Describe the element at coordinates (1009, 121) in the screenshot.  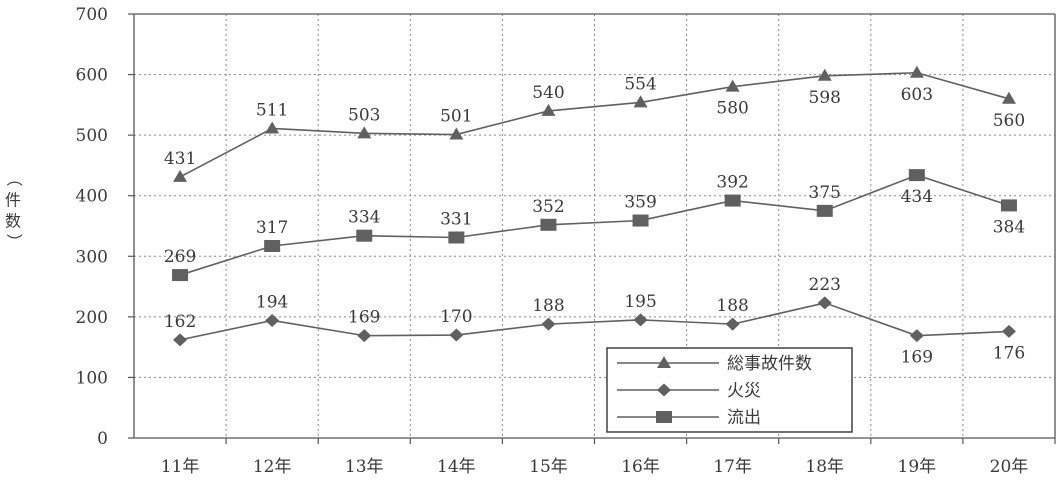
I see `data-label: 560` at that location.